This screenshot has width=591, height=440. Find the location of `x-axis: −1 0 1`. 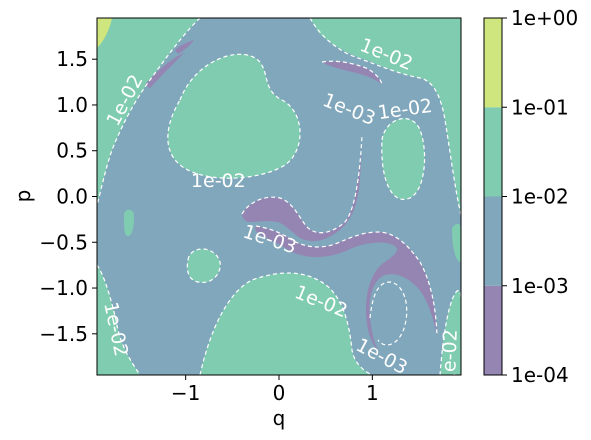

x-axis: −1 0 1 is located at coordinates (275, 390).